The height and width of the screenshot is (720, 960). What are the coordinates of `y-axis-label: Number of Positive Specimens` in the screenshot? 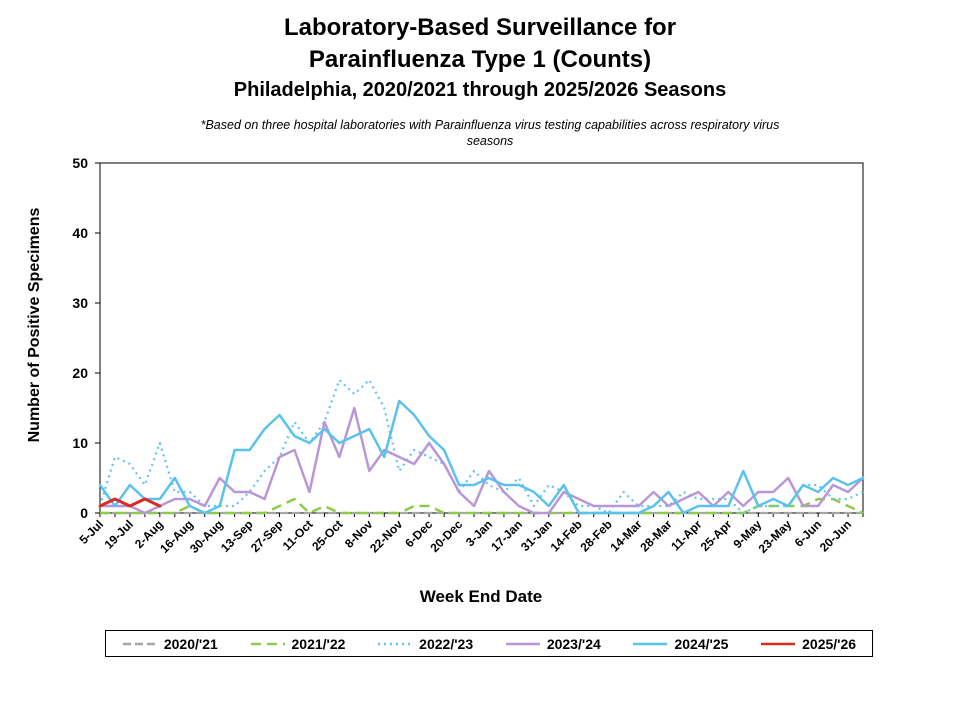 It's located at (34, 325).